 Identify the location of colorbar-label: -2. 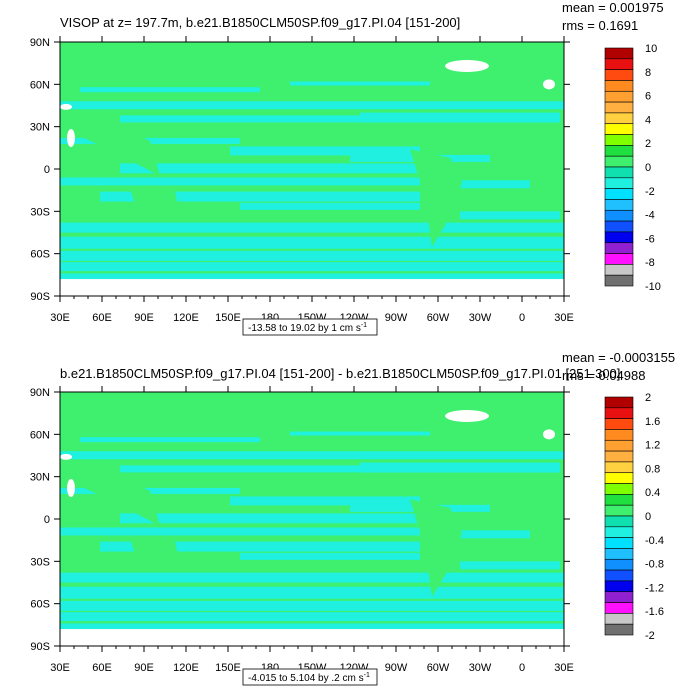
(650, 192).